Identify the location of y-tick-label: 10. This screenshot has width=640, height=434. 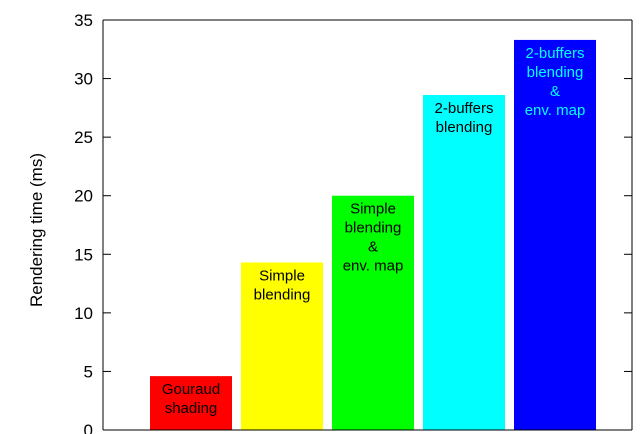
(83, 313).